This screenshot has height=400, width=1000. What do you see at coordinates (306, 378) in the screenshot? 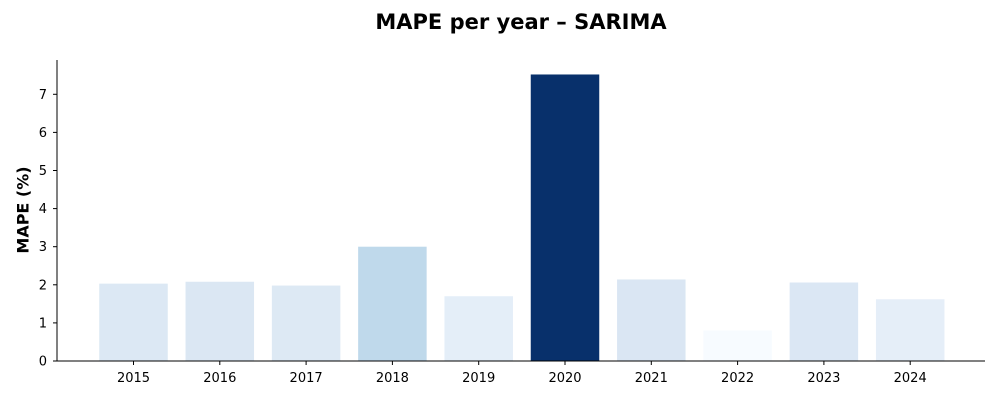
I see `x-tick-label: 2017` at bounding box center [306, 378].